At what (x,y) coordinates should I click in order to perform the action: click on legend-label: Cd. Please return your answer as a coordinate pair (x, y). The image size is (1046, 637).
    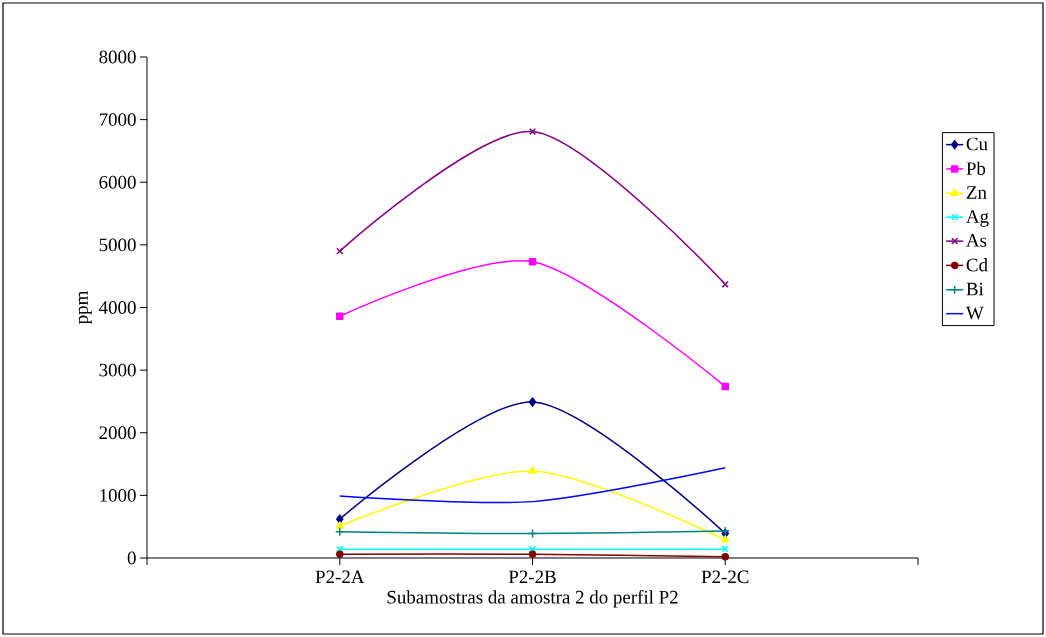
    Looking at the image, I should click on (977, 265).